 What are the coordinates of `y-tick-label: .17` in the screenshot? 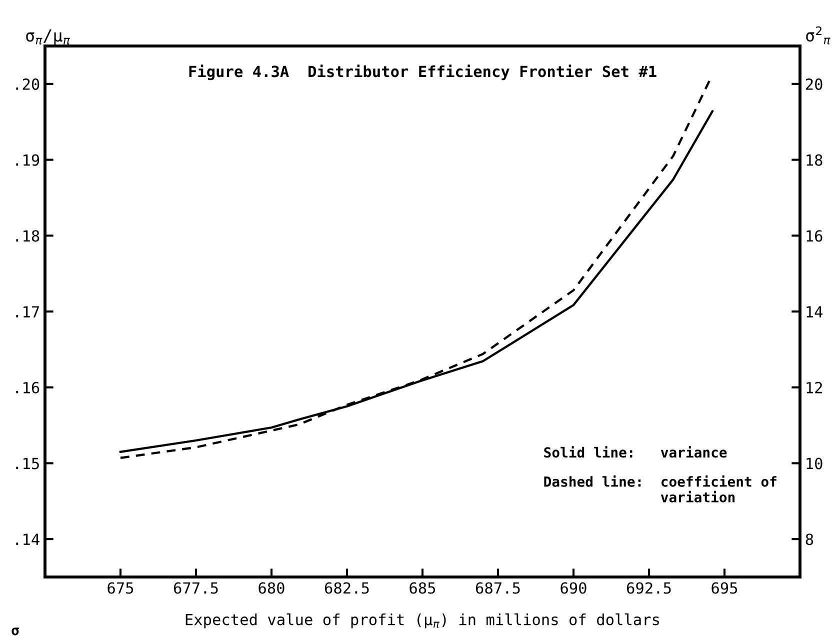 It's located at (27, 312).